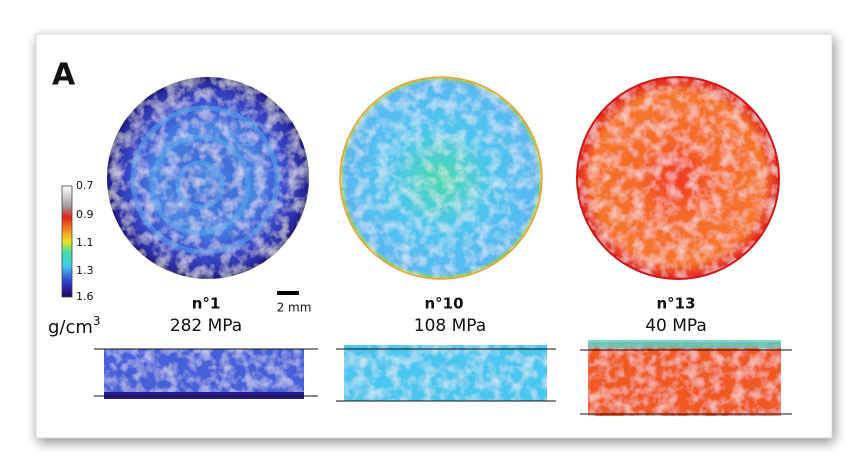  I want to click on colorbar-label: 0.9, so click(85, 214).